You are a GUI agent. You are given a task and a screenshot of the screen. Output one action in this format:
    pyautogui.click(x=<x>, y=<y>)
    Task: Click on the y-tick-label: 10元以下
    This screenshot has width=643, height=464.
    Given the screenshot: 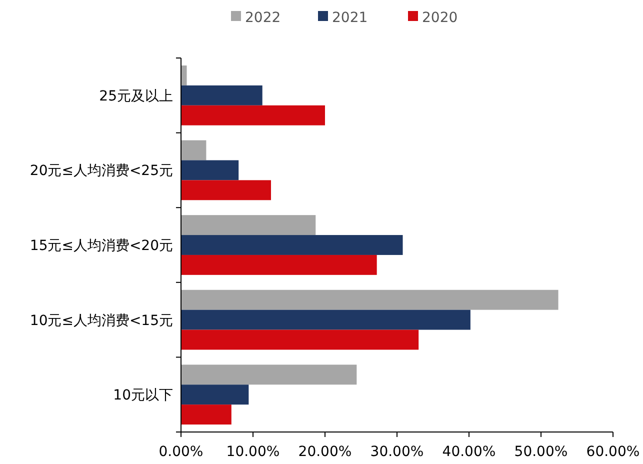 What is the action you would take?
    pyautogui.click(x=143, y=396)
    